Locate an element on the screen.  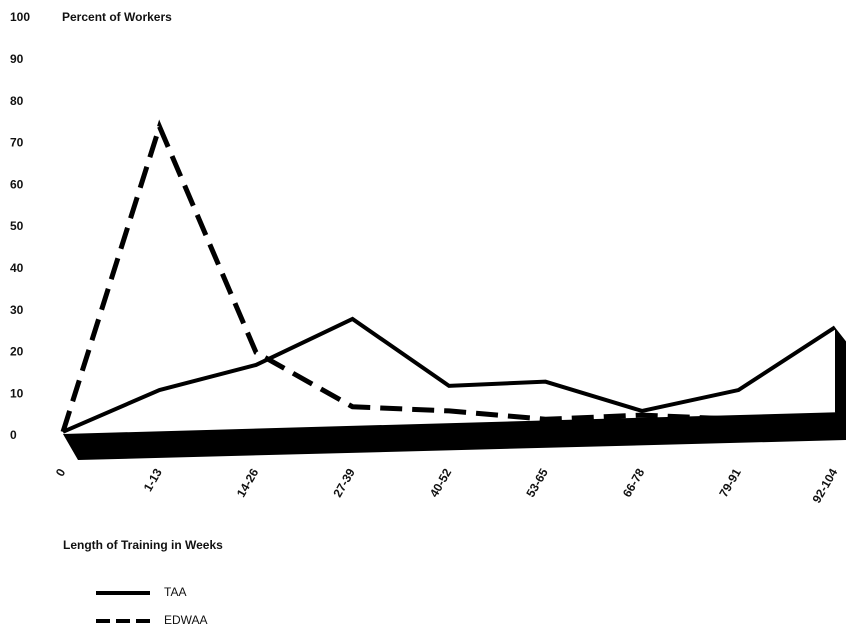
x-tick-label: 40-52 is located at coordinates (441, 483).